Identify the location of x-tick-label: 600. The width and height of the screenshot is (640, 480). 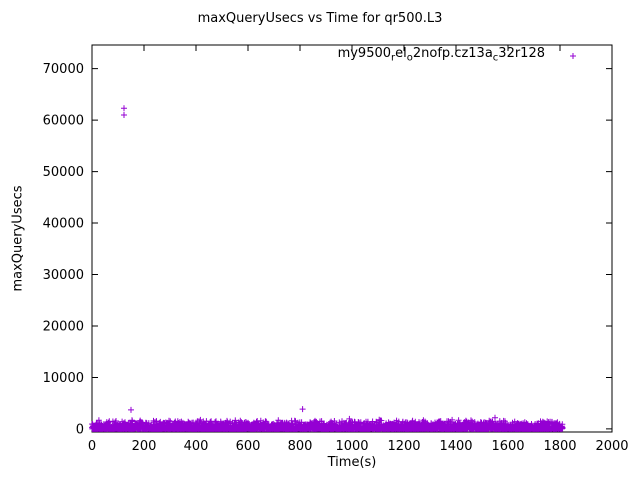
(248, 446).